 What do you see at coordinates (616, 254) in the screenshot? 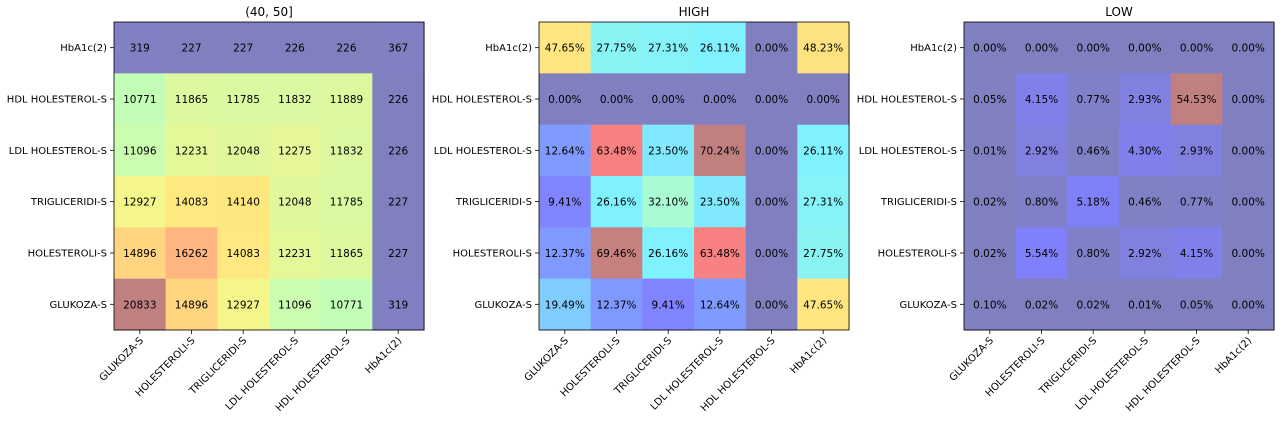
I see `cell-value-label: 69.46%` at bounding box center [616, 254].